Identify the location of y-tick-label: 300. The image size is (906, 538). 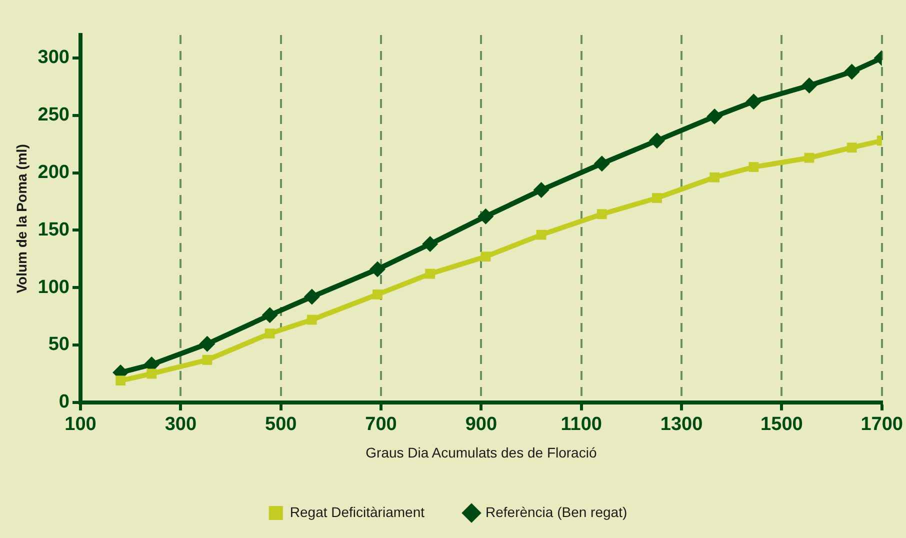
(54, 57).